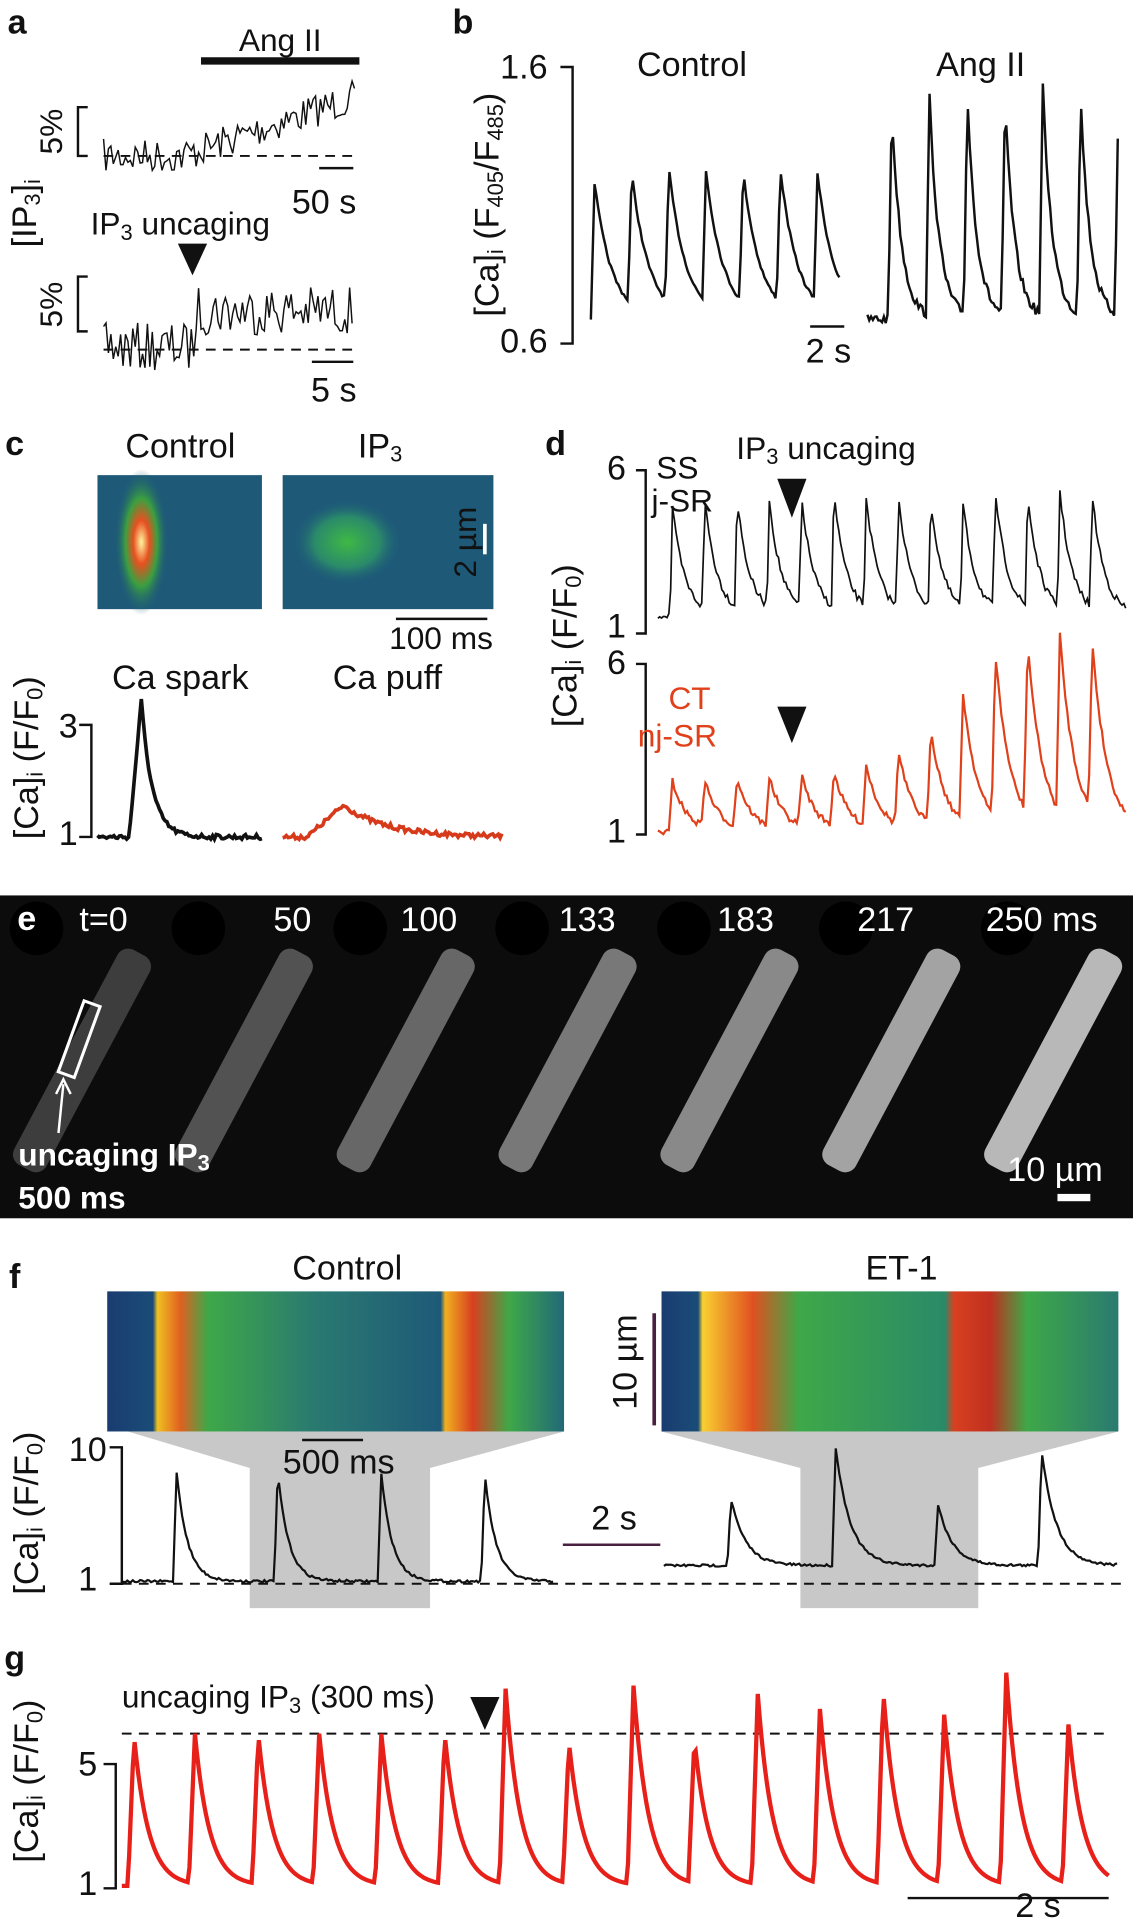 This screenshot has height=1920, width=1133. I want to click on label: IP3 uncaging, so click(825, 449).